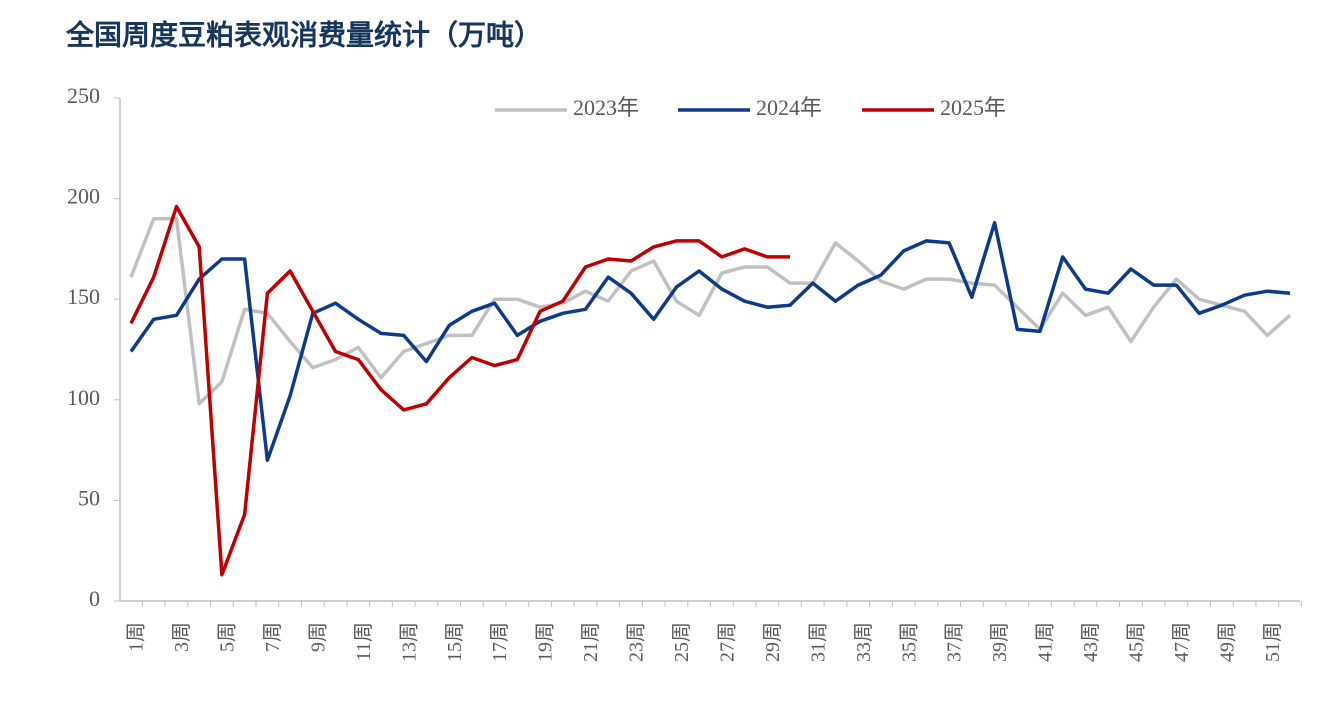  I want to click on legend-label: 2023年, so click(606, 107).